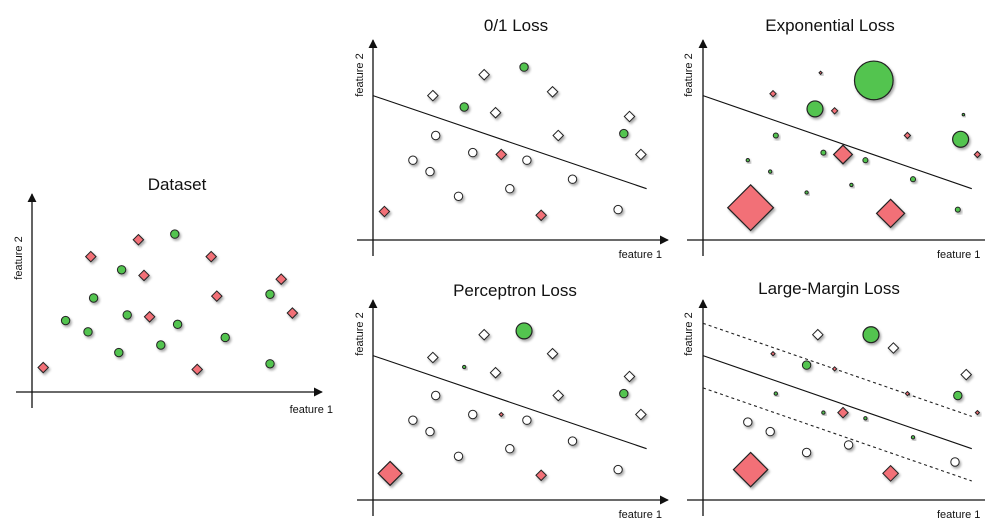 This screenshot has width=985, height=521. What do you see at coordinates (834, 138) in the screenshot?
I see `panel-exponential-loss: Exponential Loss feature 1 feature 2` at bounding box center [834, 138].